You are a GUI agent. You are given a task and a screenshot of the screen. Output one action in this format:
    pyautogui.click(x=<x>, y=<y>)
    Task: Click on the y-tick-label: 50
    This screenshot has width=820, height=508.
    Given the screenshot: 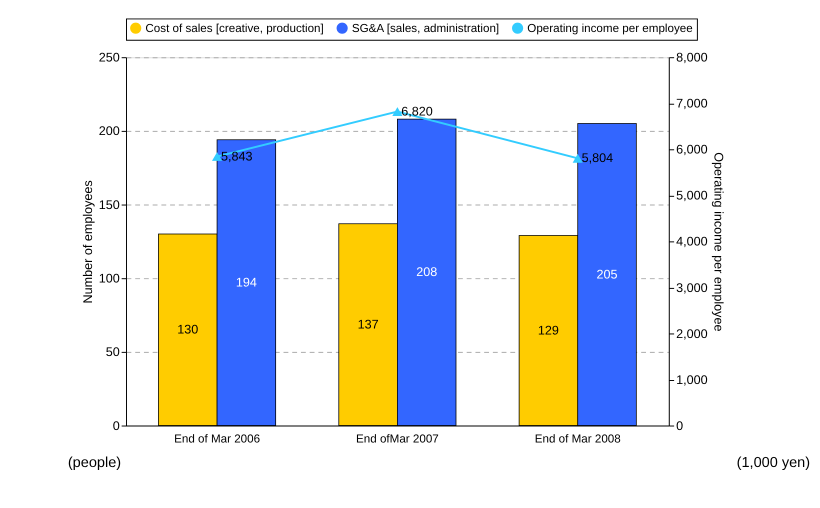 What is the action you would take?
    pyautogui.click(x=113, y=352)
    